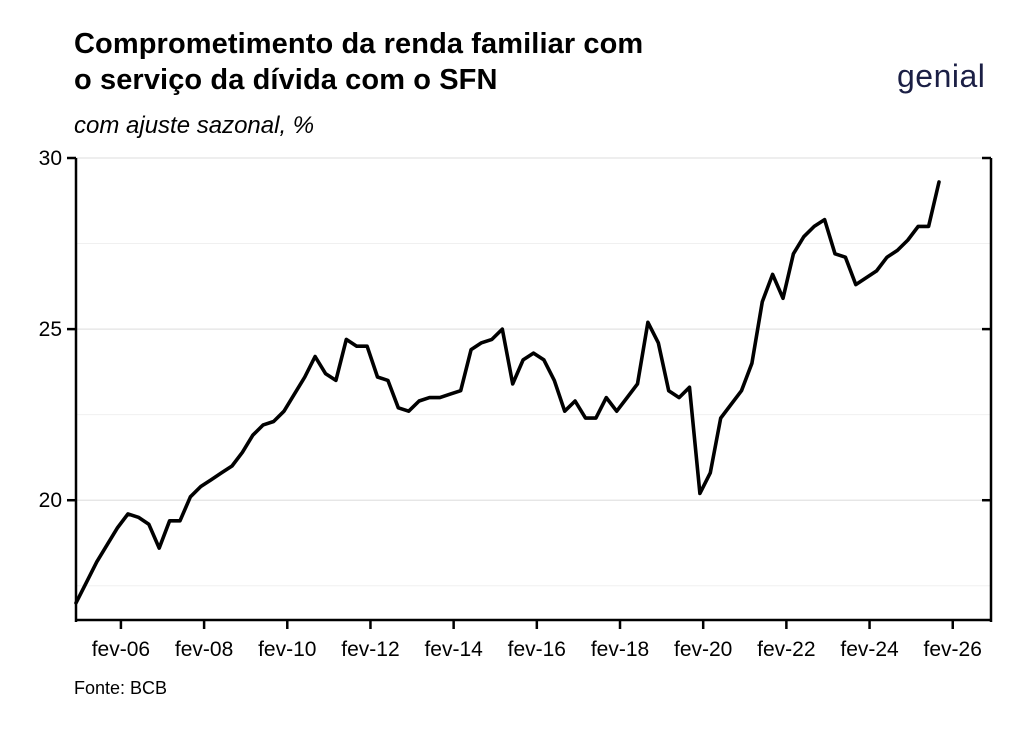  I want to click on x-tick-label: fev-26, so click(953, 649).